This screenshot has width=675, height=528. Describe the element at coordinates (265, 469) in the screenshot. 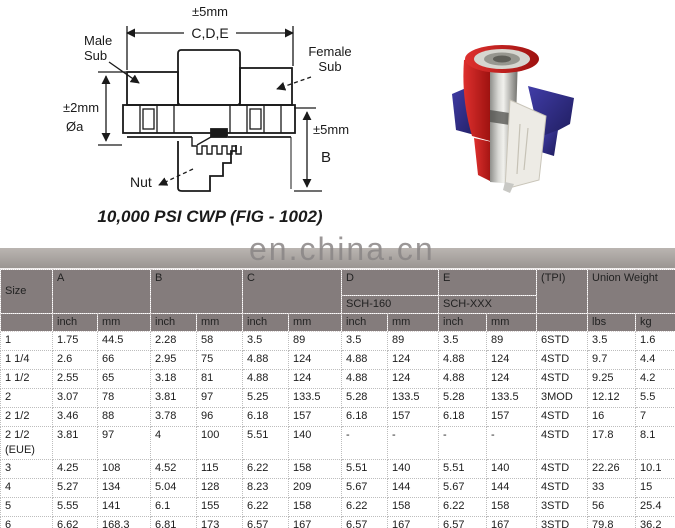

I see `value-cell: 6.22` at that location.